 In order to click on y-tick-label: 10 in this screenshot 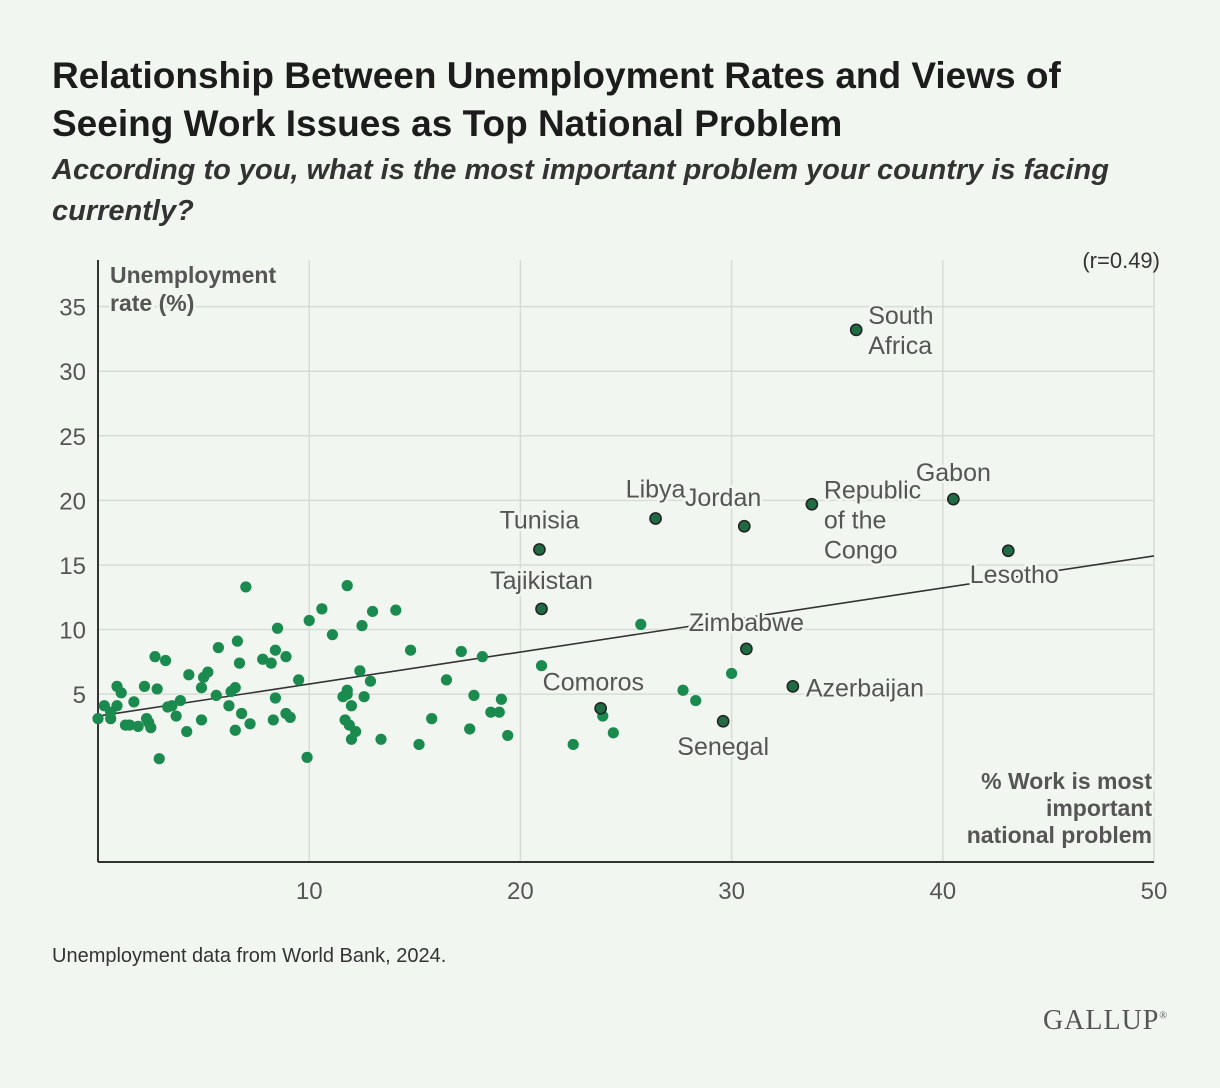, I will do `click(72, 631)`.